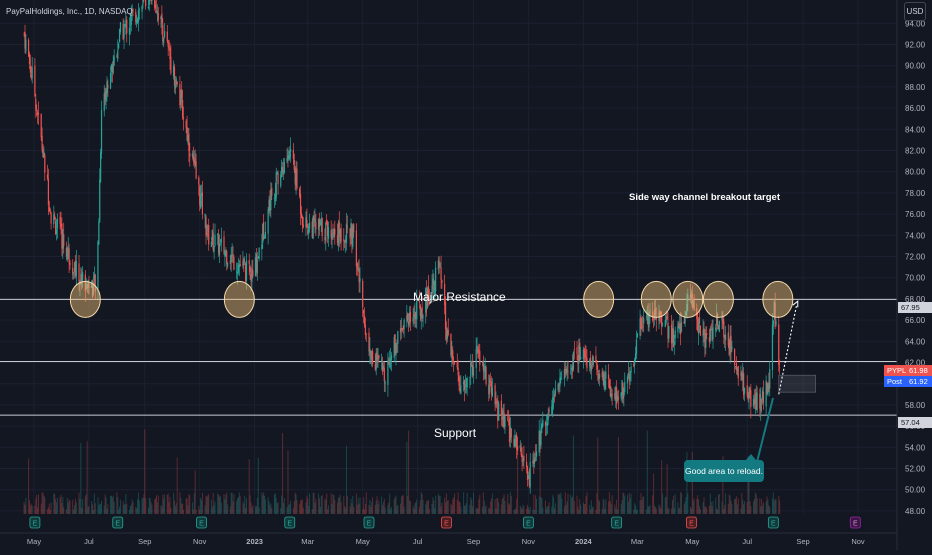  Describe the element at coordinates (656, 299) in the screenshot. I see `touch-circle` at that location.